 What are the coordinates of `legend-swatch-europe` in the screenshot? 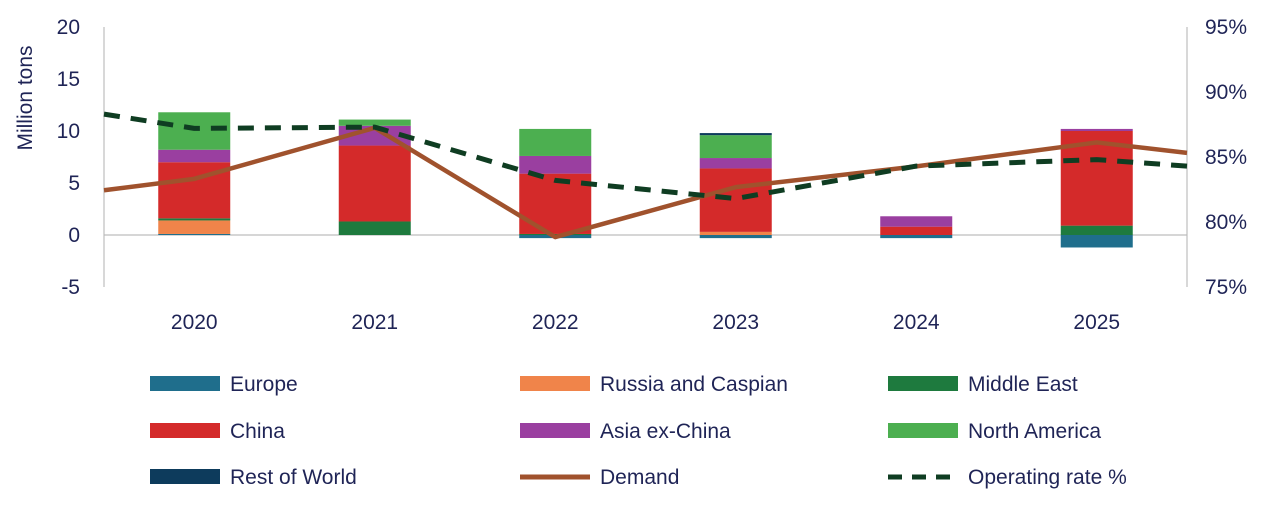 It's located at (185, 383).